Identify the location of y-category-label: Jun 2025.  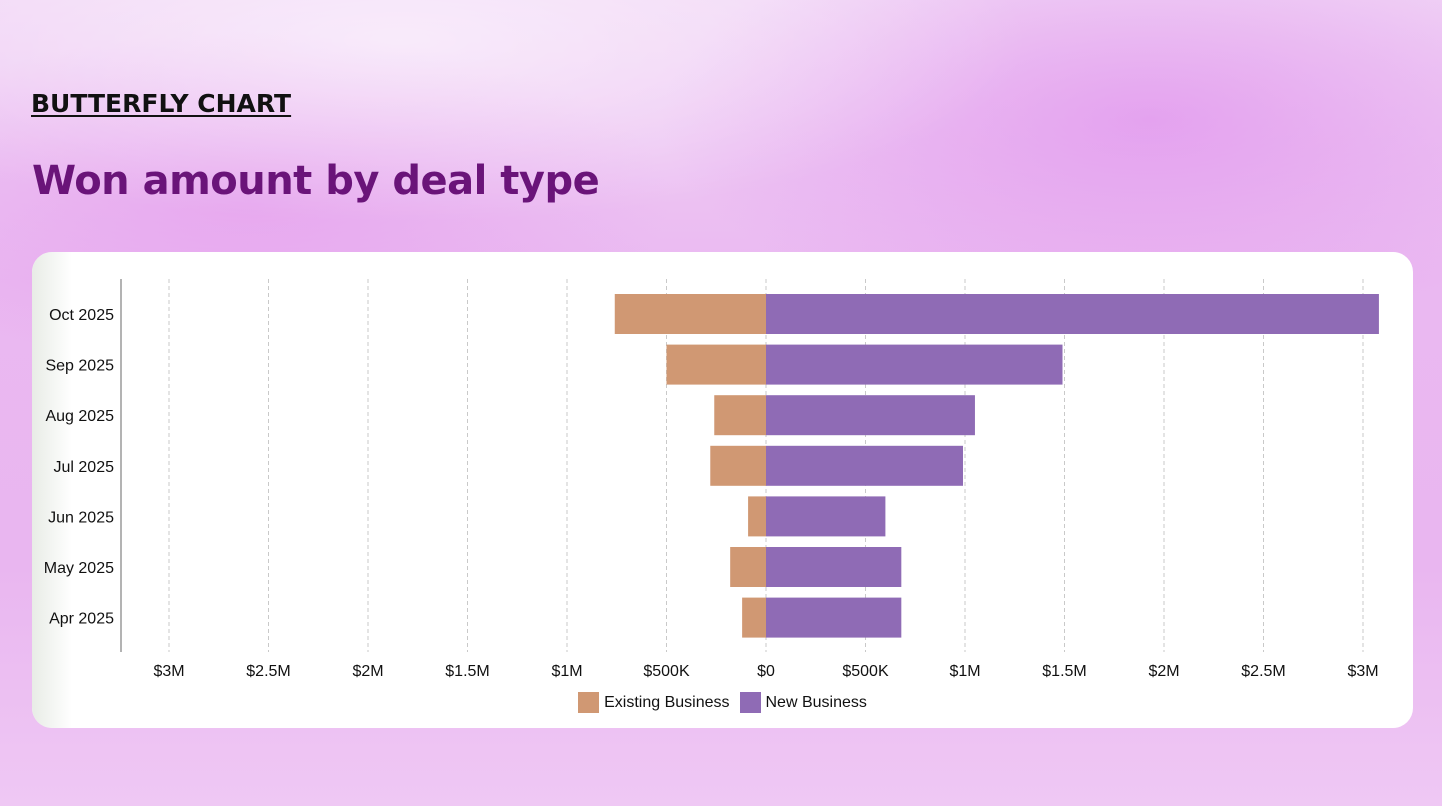
(81, 517).